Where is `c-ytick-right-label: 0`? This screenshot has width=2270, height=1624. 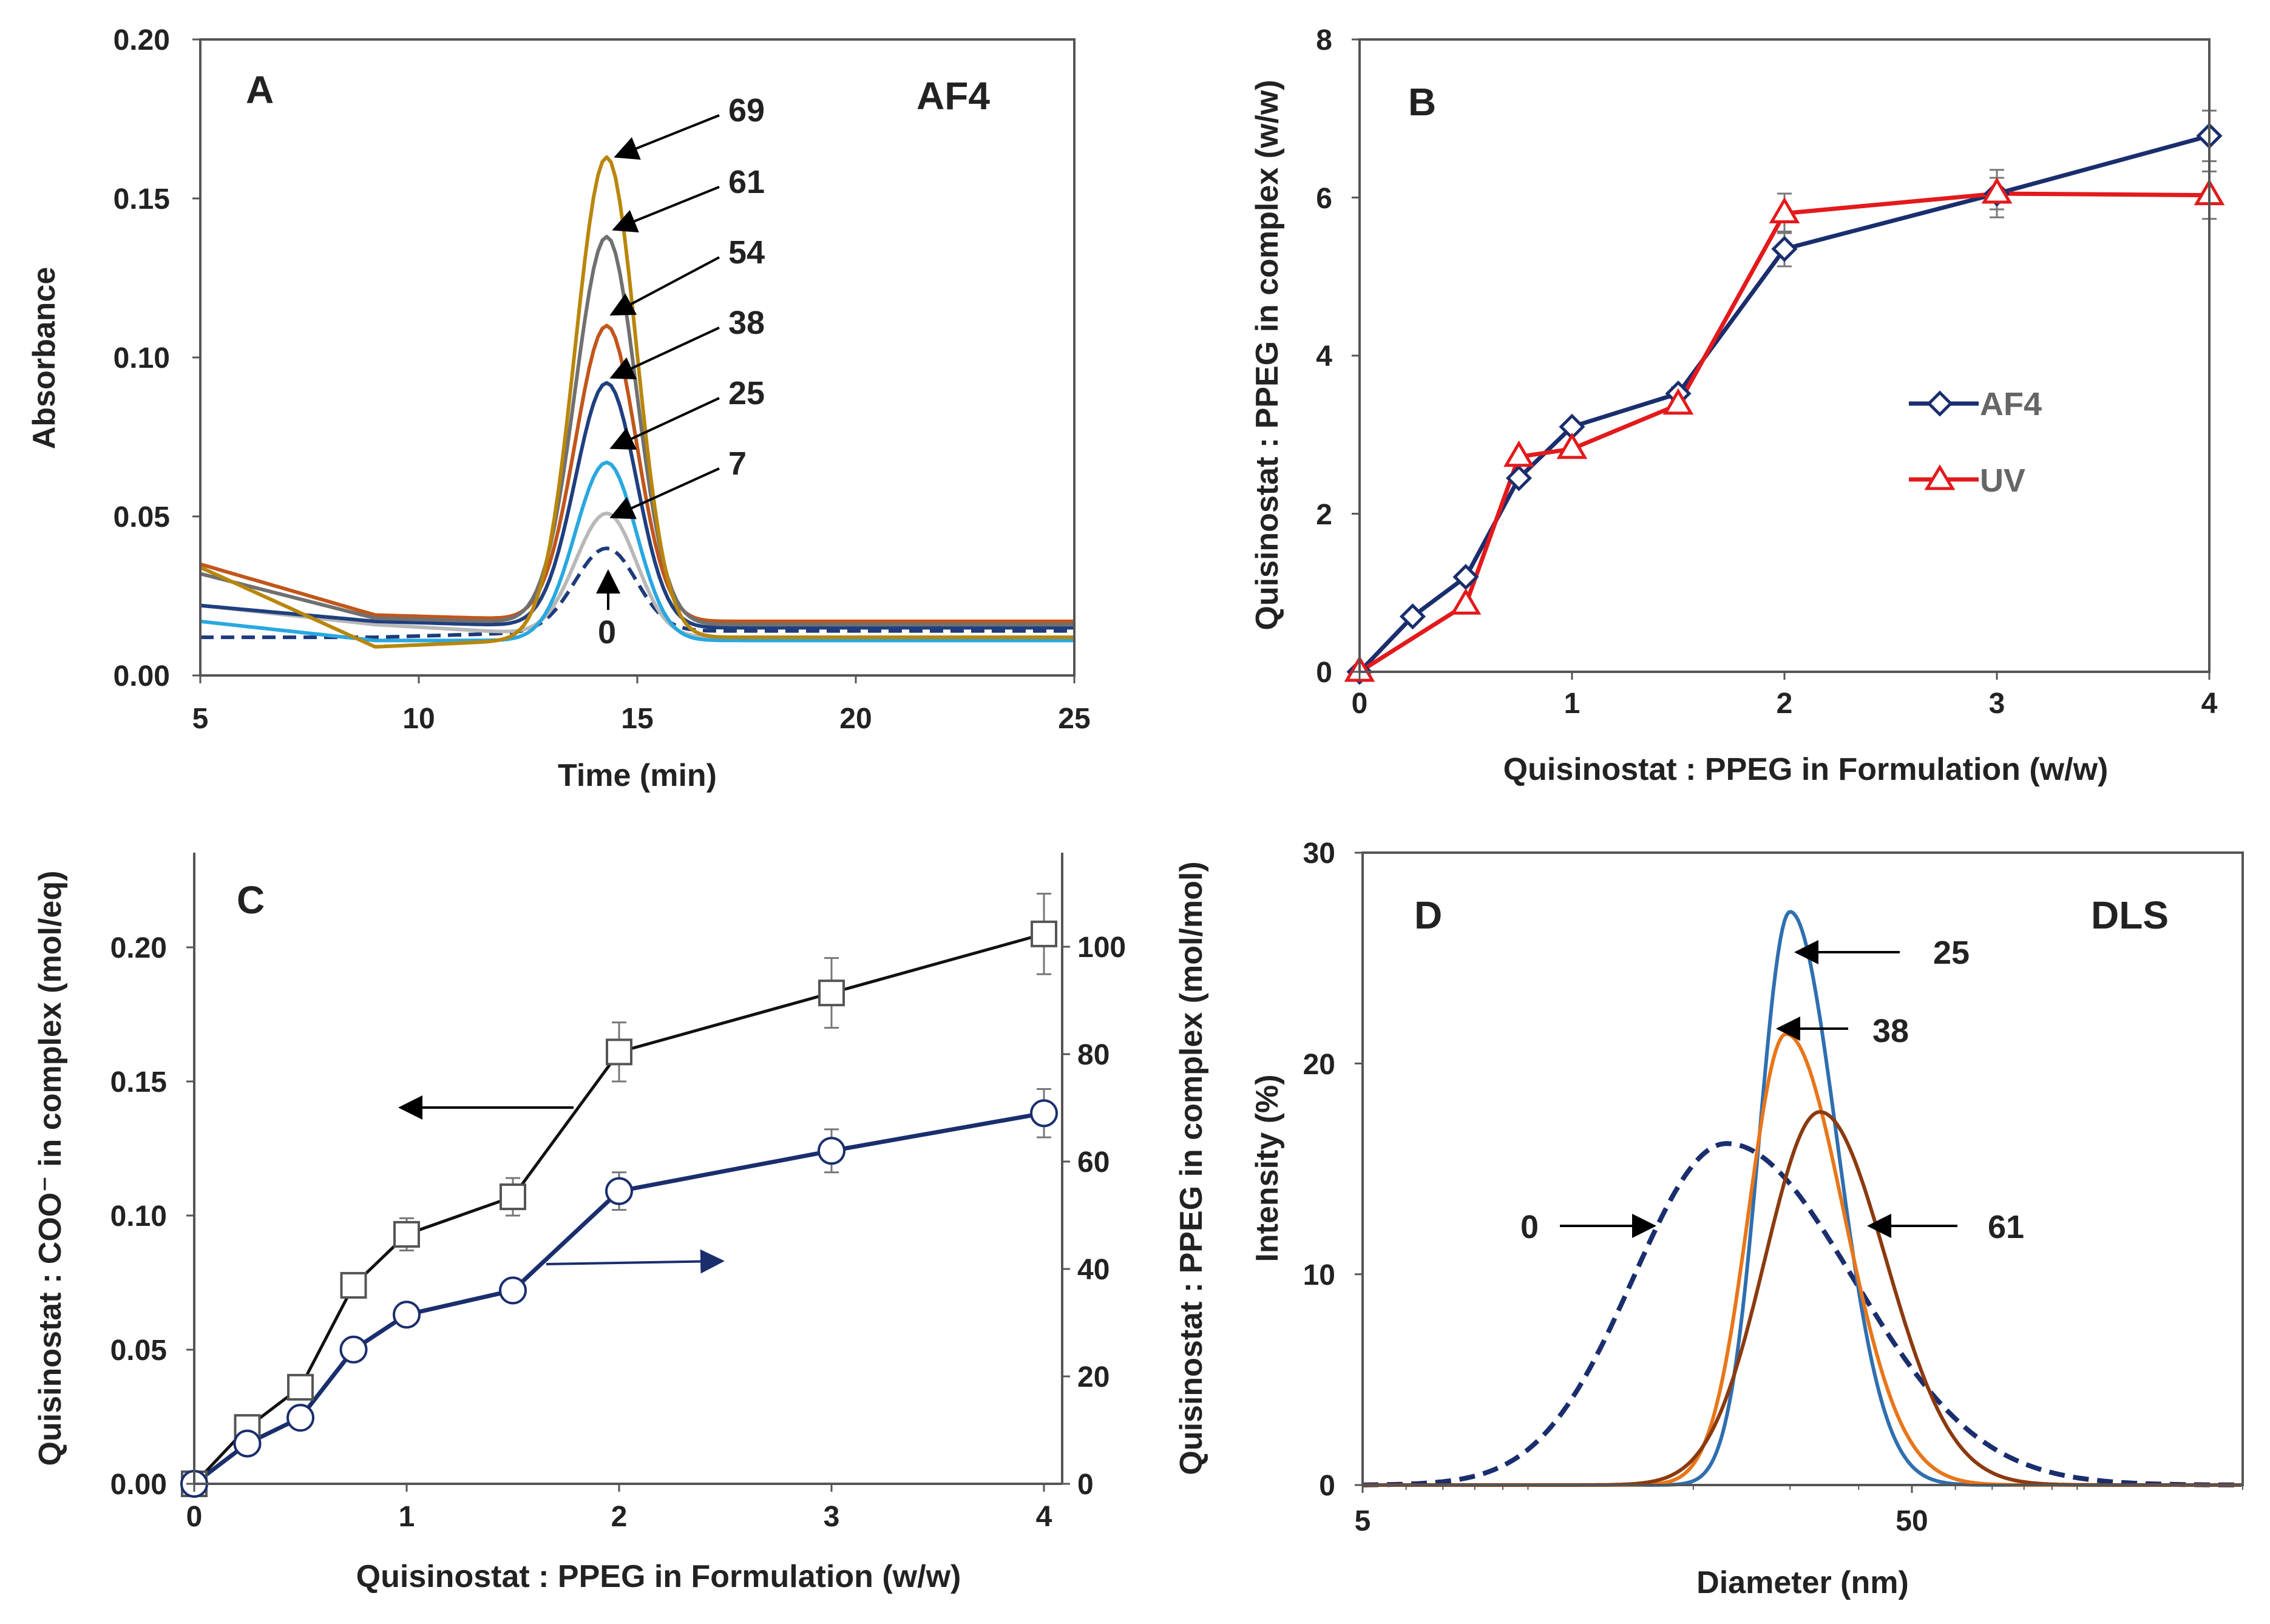 c-ytick-right-label: 0 is located at coordinates (1085, 1485).